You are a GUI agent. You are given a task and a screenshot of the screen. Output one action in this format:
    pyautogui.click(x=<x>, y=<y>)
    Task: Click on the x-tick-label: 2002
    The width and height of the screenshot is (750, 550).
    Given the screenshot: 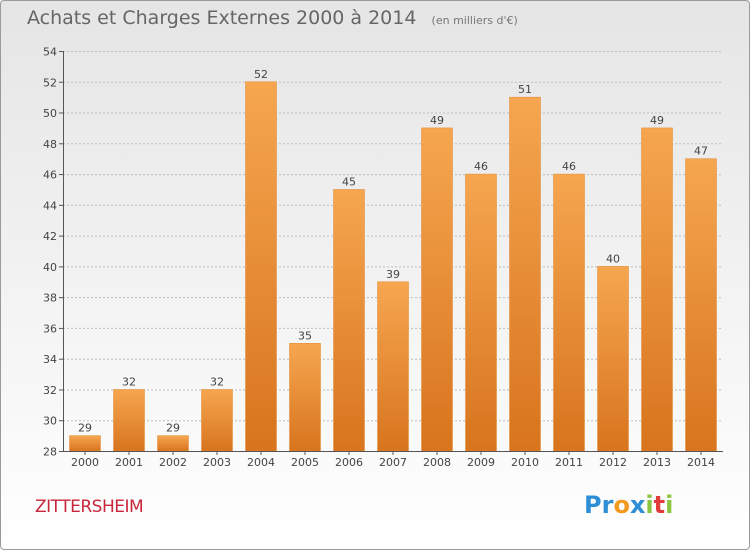 What is the action you would take?
    pyautogui.click(x=173, y=462)
    